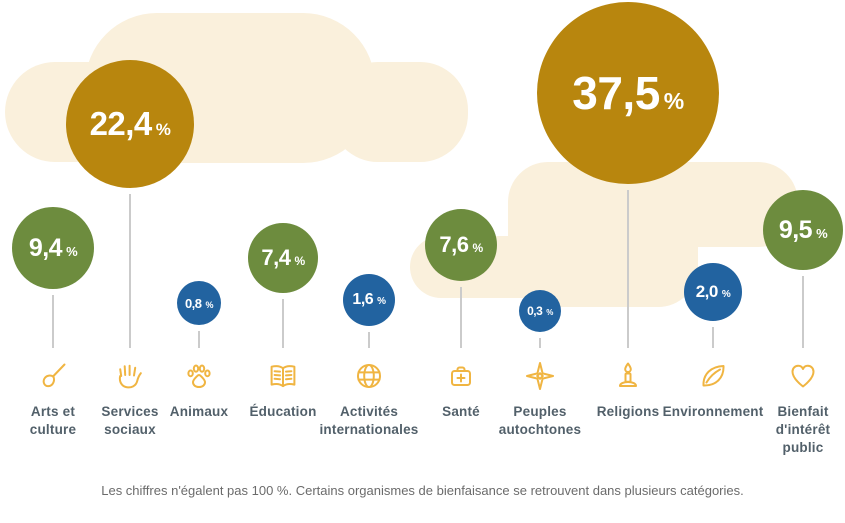 The width and height of the screenshot is (845, 523). I want to click on bubble-services-sociaux: 22,4%, so click(130, 124).